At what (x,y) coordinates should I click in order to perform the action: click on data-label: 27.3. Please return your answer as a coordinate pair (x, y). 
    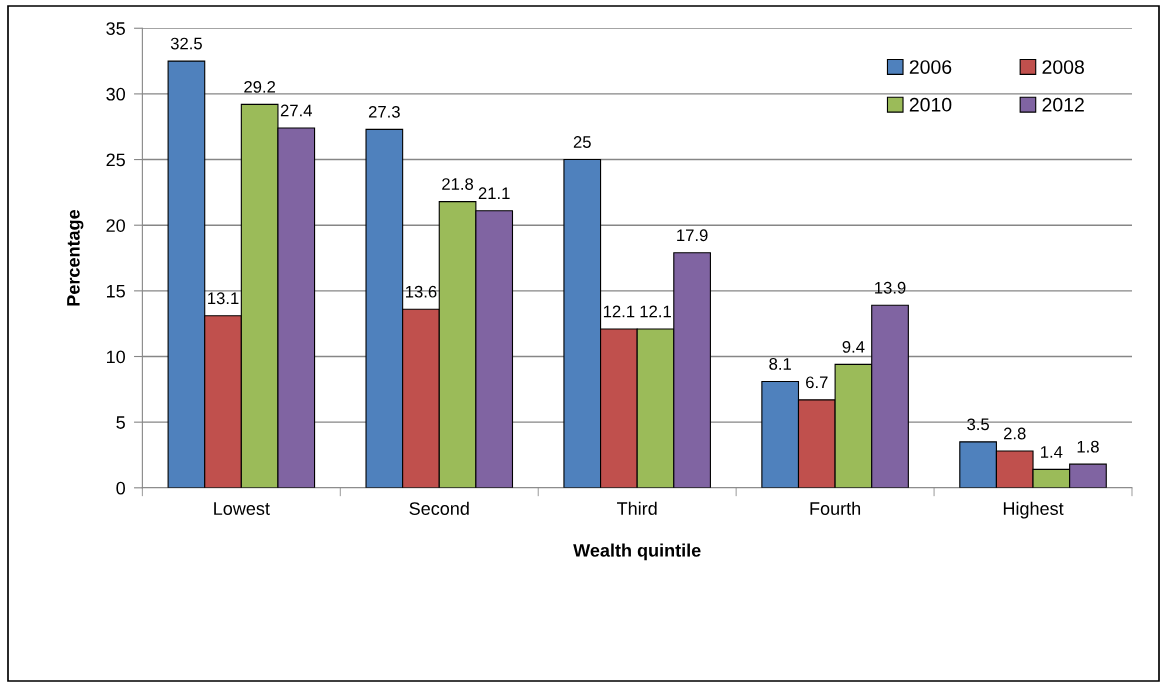
    Looking at the image, I should click on (384, 111).